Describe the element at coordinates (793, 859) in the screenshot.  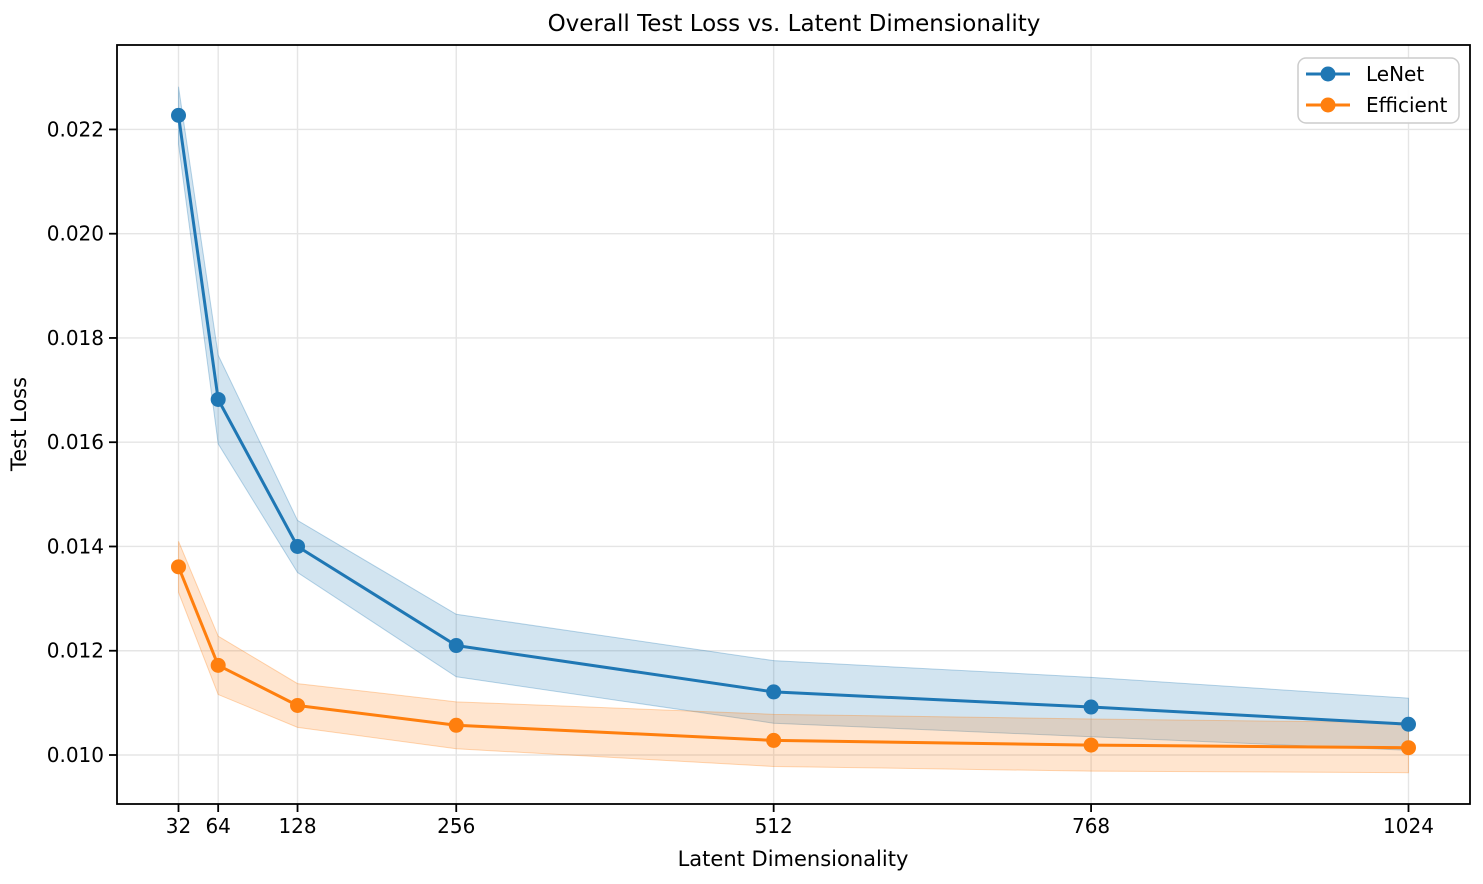
I see `x-axis-label: Latent Dimensionality` at that location.